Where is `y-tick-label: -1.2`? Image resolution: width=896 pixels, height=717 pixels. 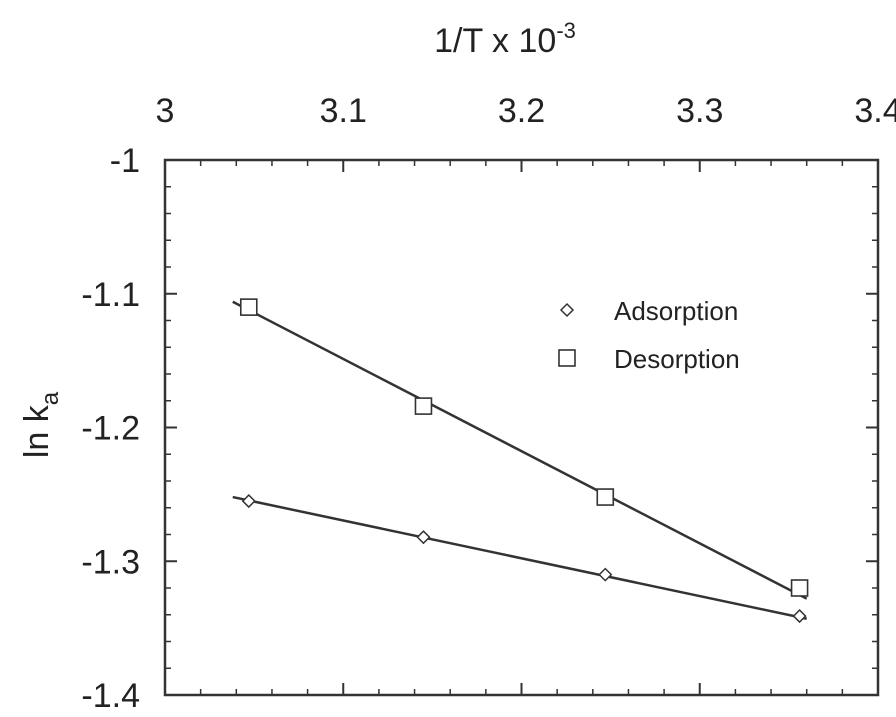 y-tick-label: -1.2 is located at coordinates (110, 429).